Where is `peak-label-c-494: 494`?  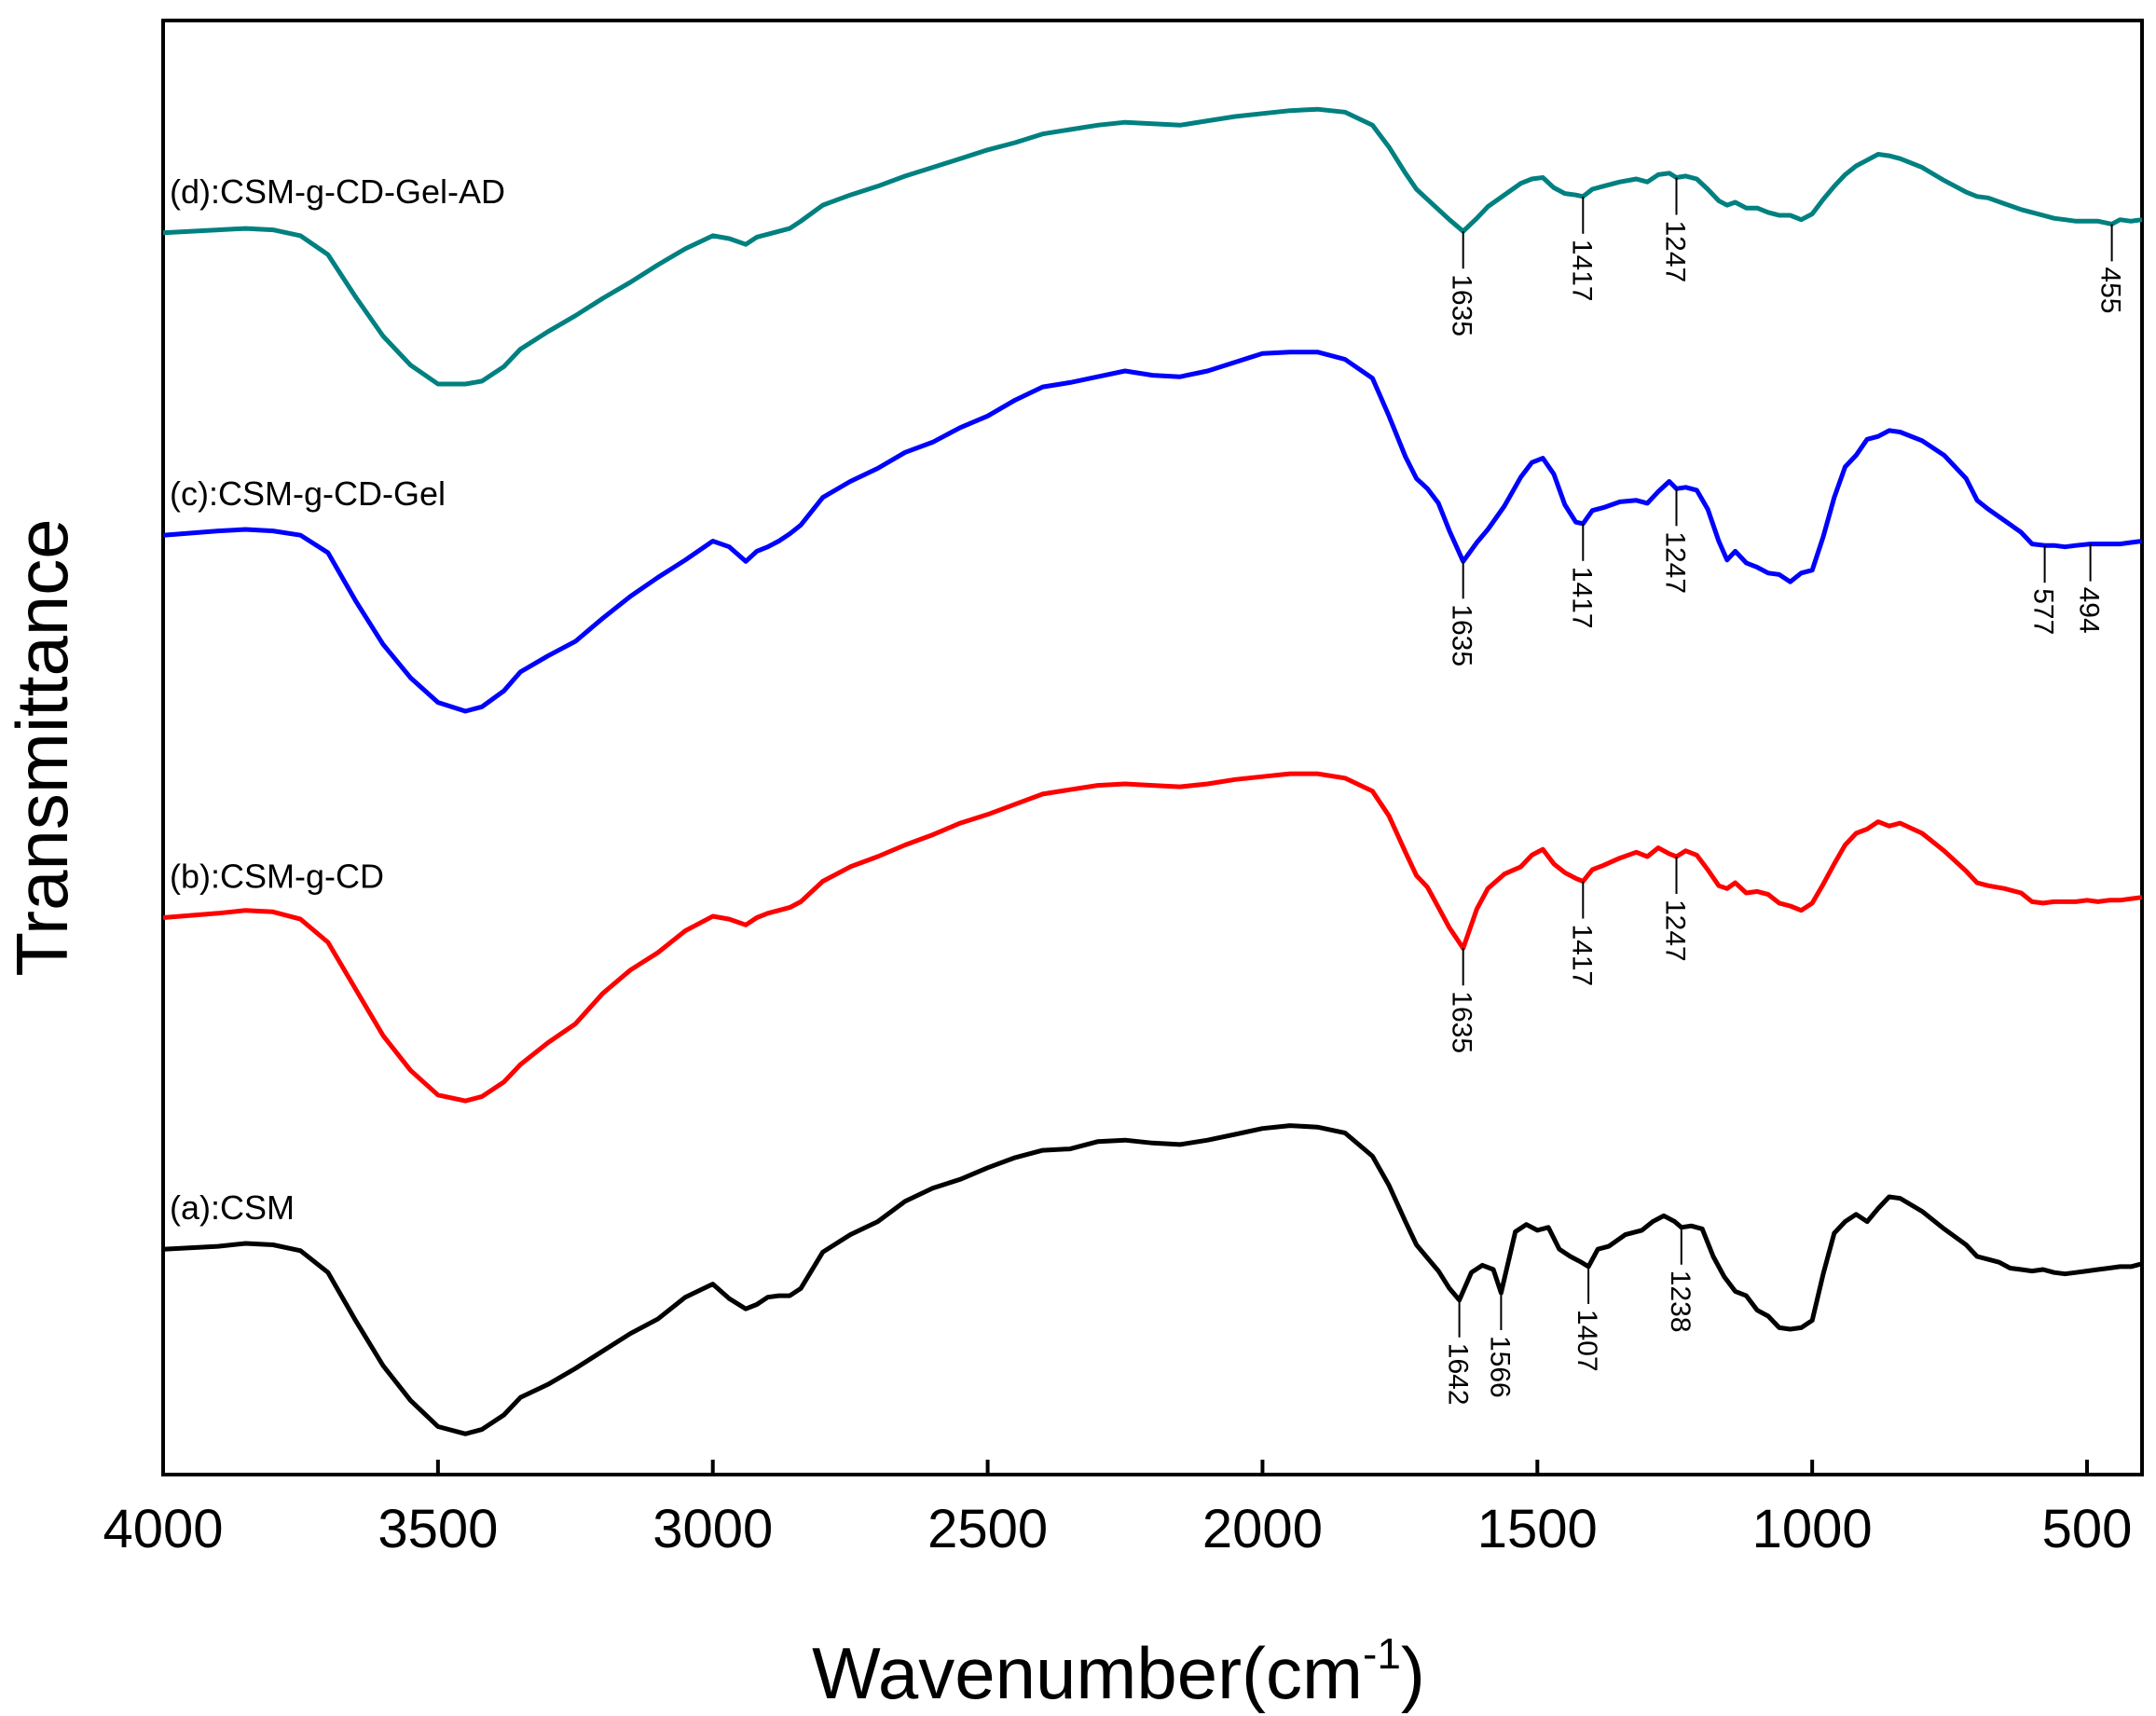
peak-label-c-494: 494 is located at coordinates (2090, 610).